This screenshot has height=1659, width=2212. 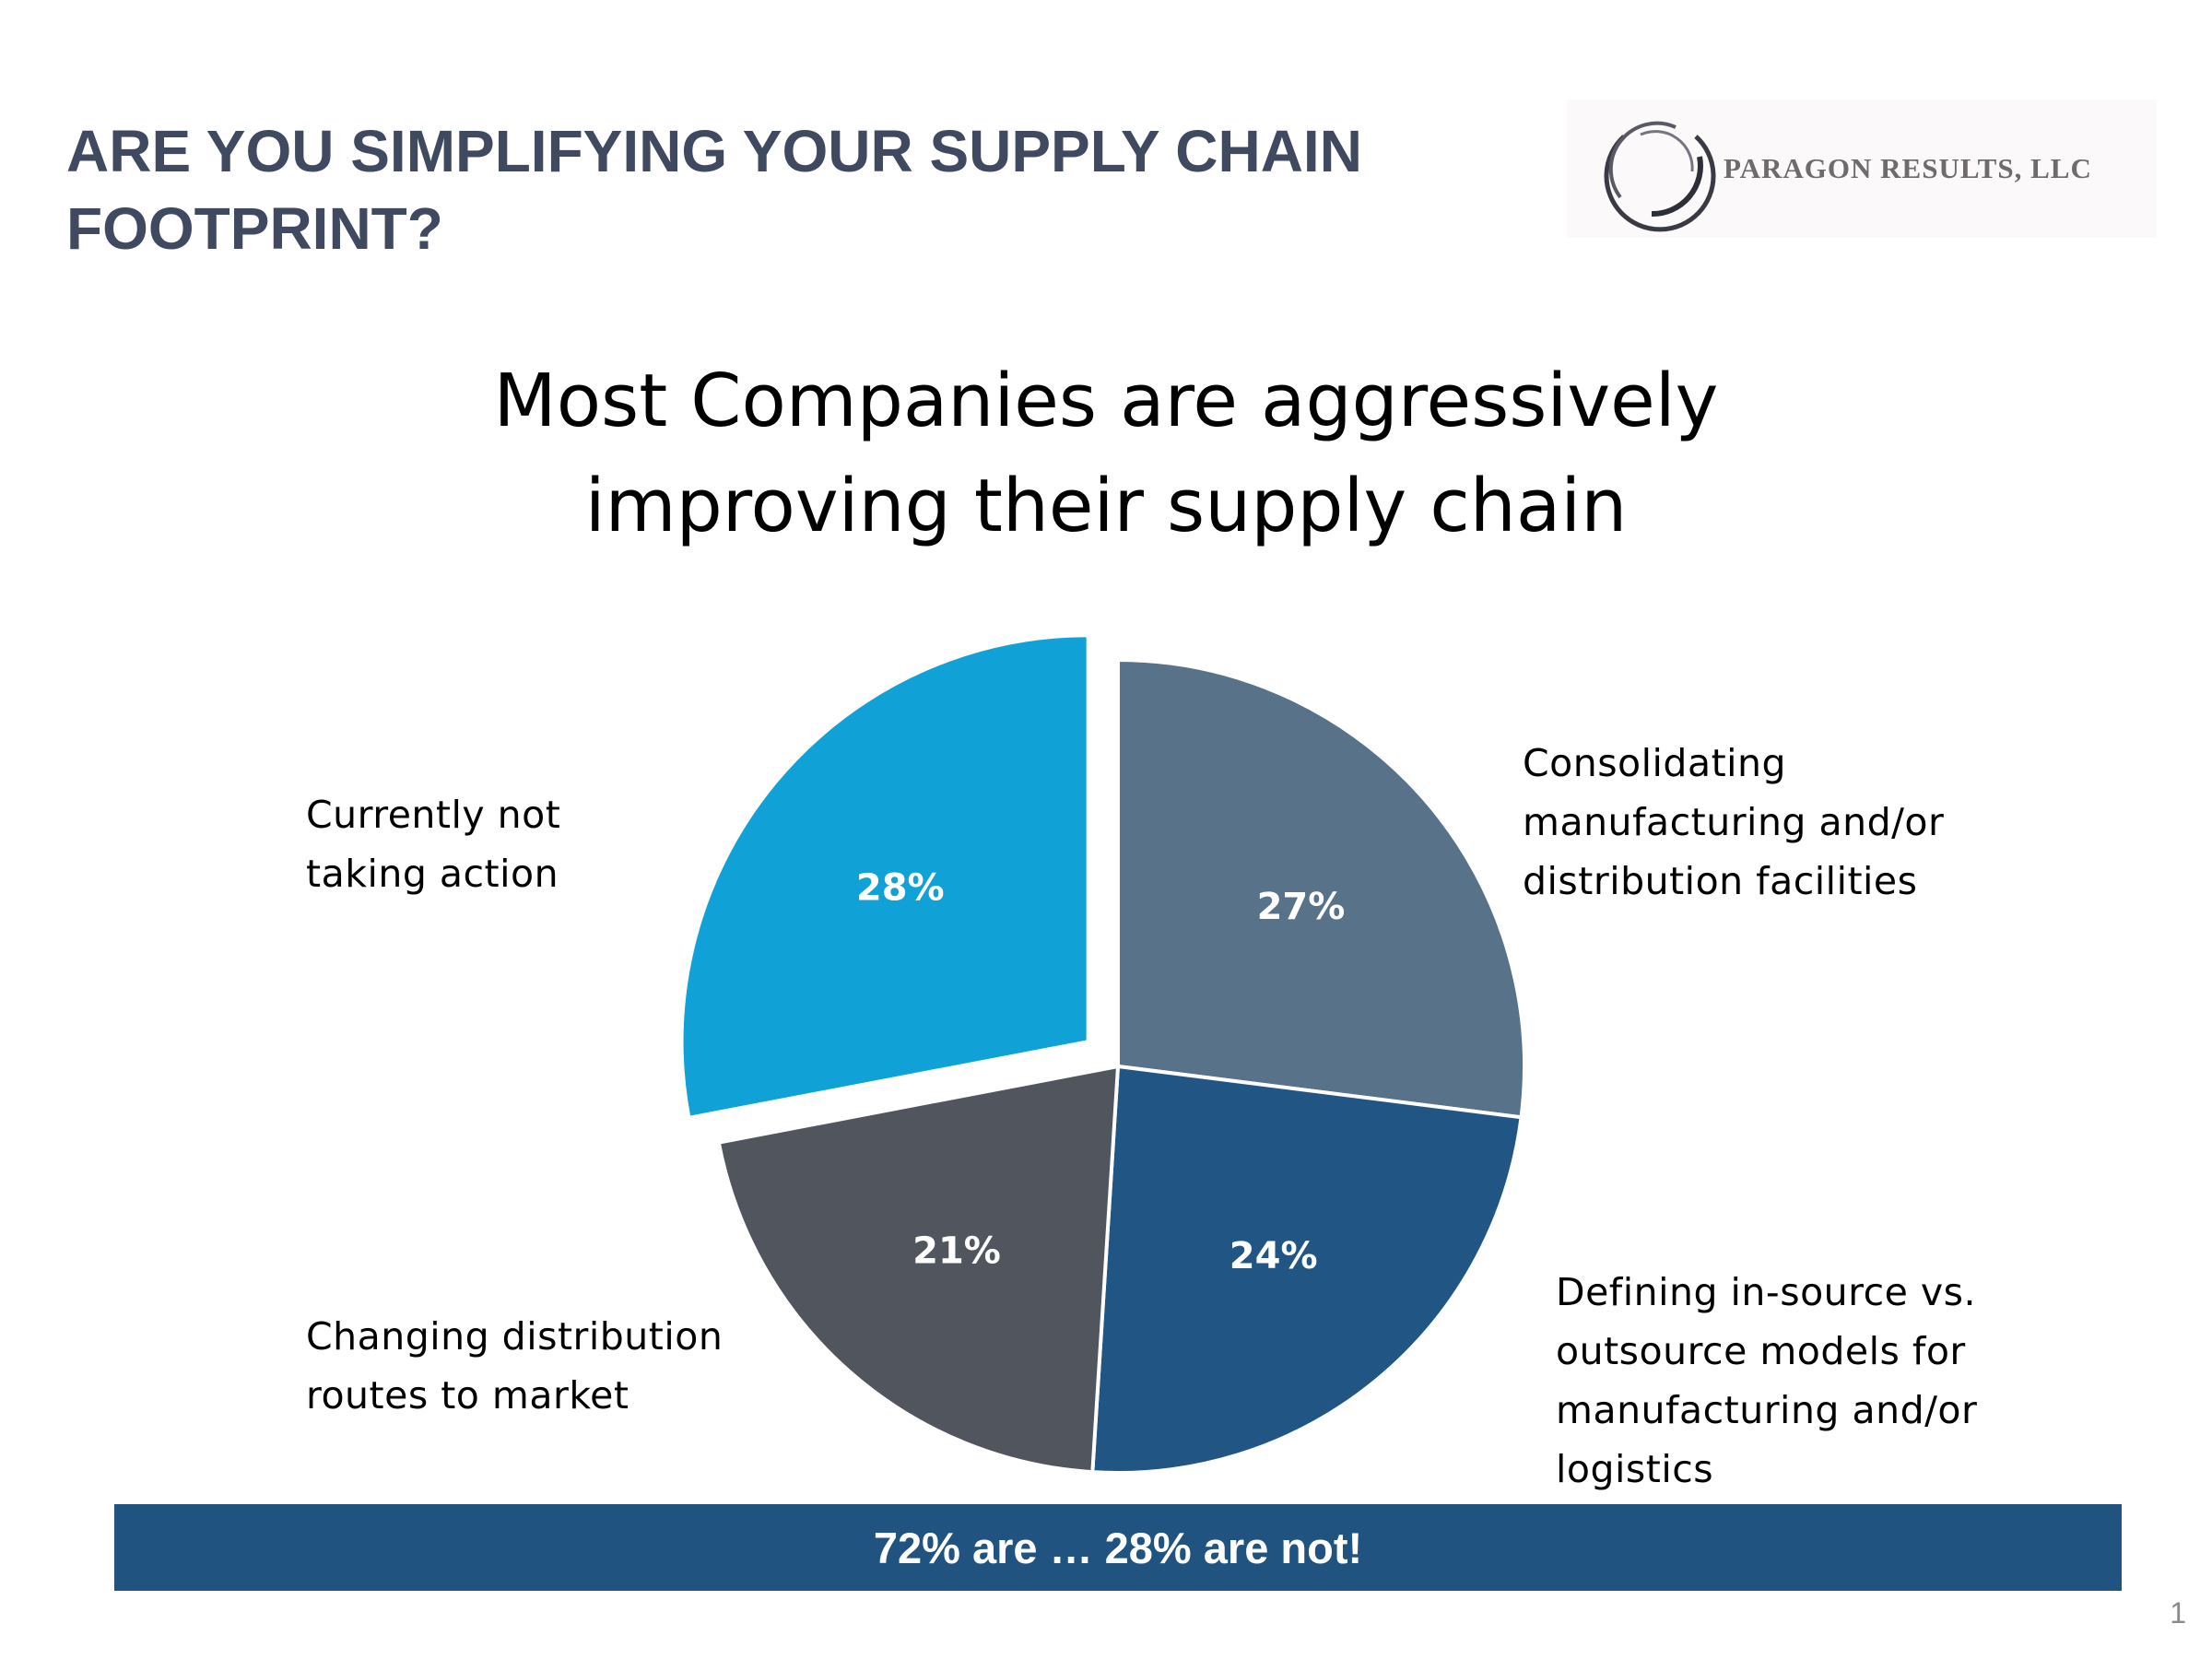 I want to click on pie-slice-not-taking-action, so click(x=884, y=877).